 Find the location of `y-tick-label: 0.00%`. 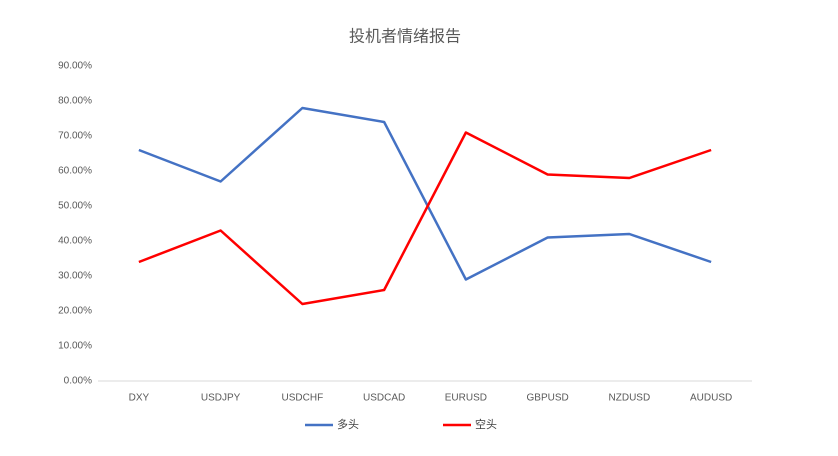

y-tick-label: 0.00% is located at coordinates (78, 381).